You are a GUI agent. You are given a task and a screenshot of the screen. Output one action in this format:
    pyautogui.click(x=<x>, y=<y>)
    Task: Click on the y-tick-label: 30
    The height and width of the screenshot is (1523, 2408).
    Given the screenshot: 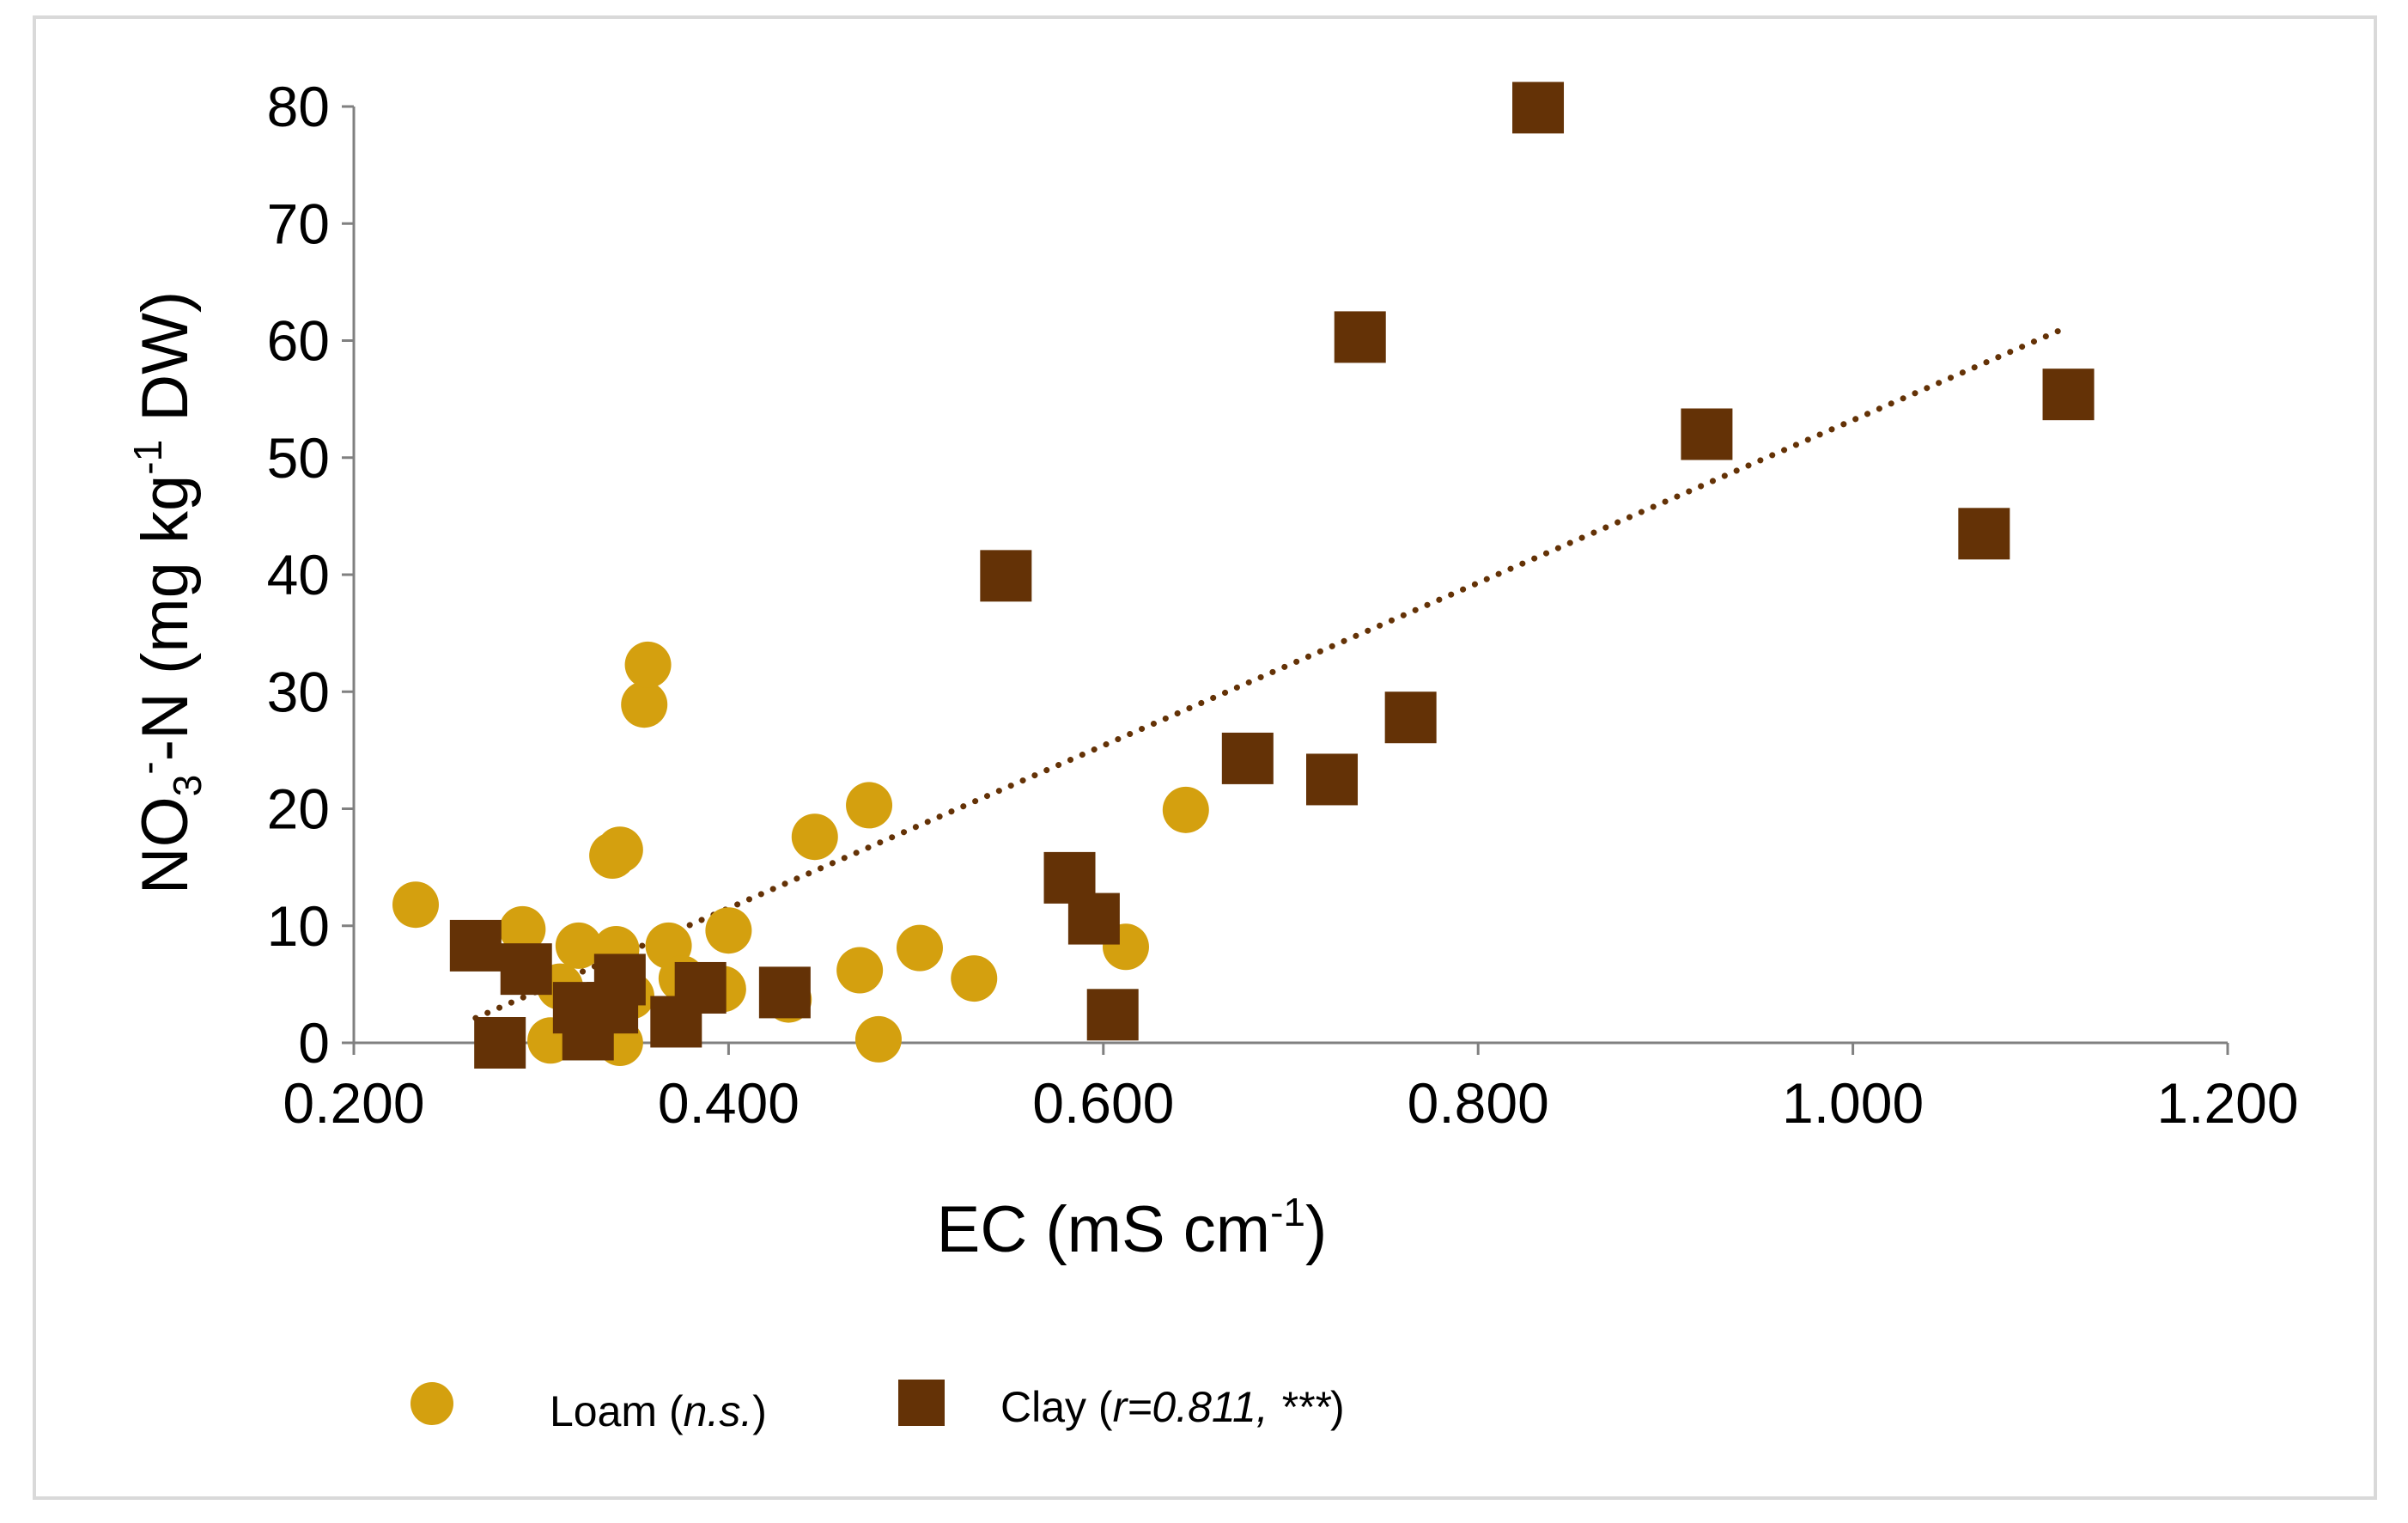 What is the action you would take?
    pyautogui.click(x=298, y=691)
    